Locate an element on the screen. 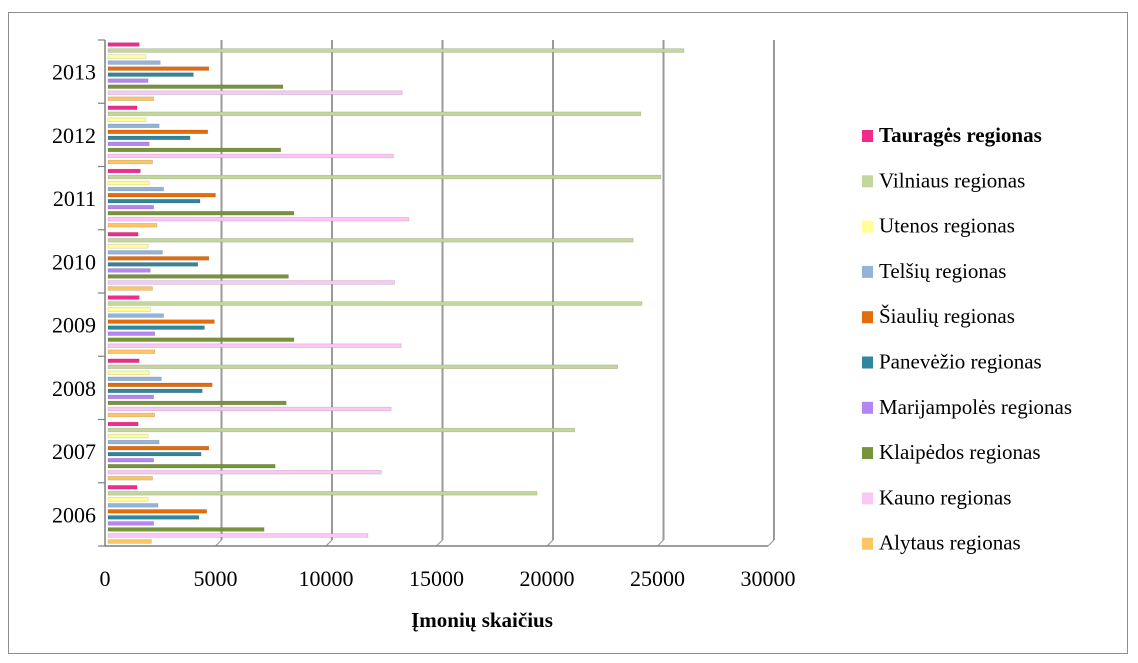 The image size is (1138, 663). x-tick-label-30000: 30000 is located at coordinates (768, 578).